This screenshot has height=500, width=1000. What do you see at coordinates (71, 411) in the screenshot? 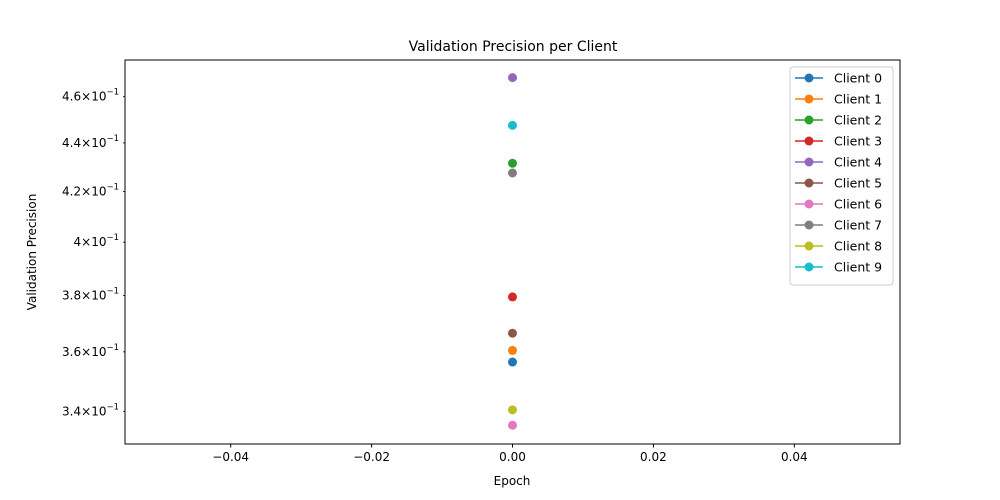
I see `y-tick-mantissa: 3.4` at bounding box center [71, 411].